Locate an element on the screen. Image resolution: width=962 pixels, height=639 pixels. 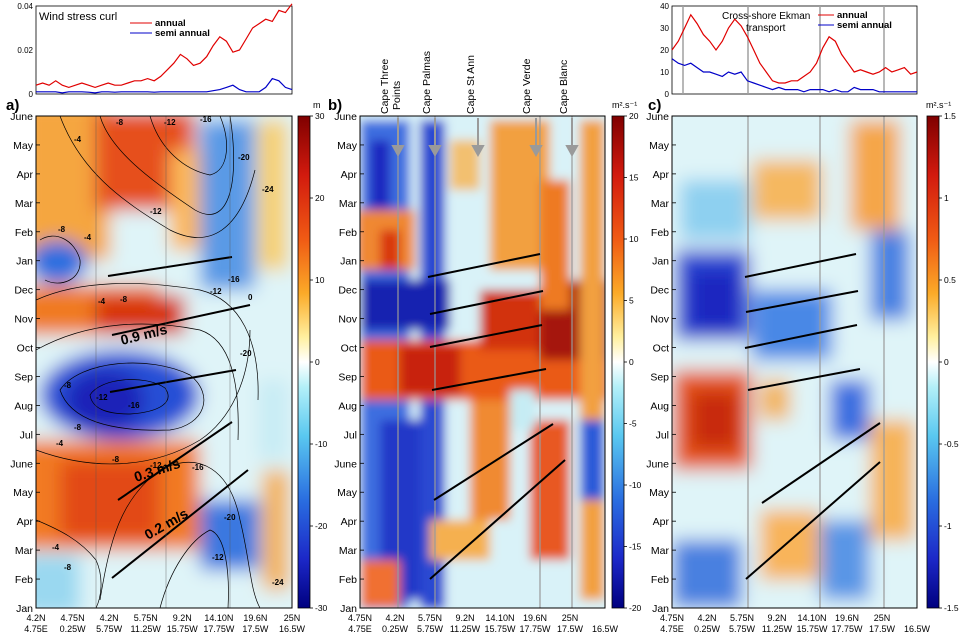
panel-a-colorbar-tick: 30 is located at coordinates (320, 116).